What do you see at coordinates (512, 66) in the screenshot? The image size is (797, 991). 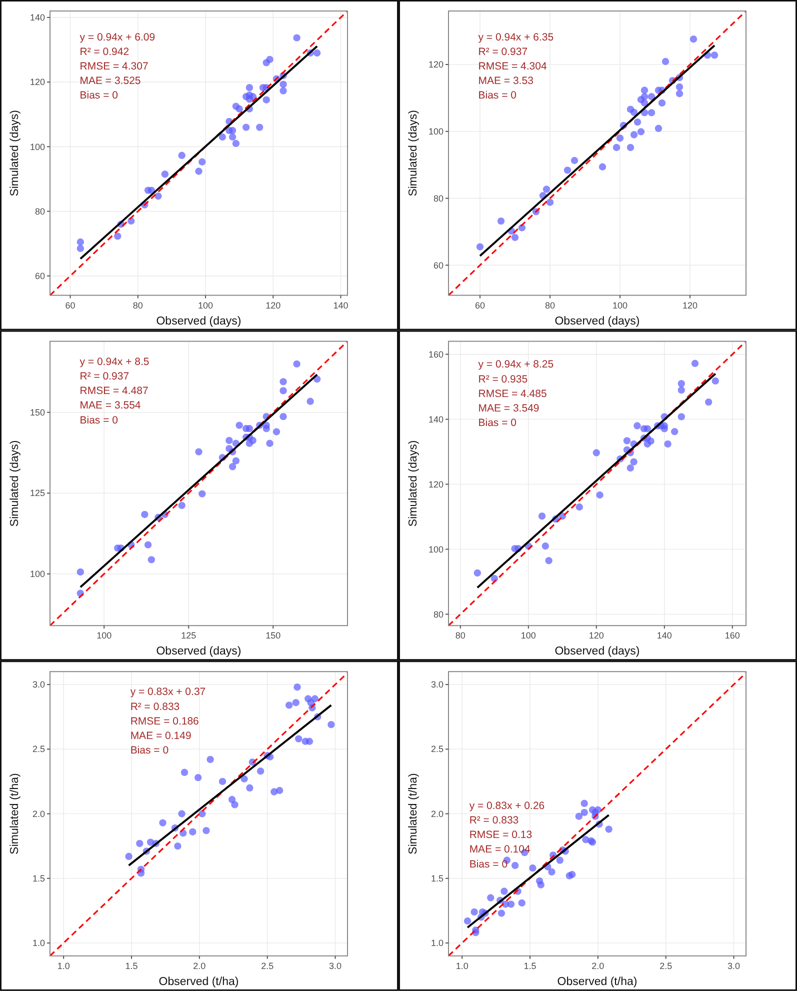 I see `annotation: RMSE = 4.304` at bounding box center [512, 66].